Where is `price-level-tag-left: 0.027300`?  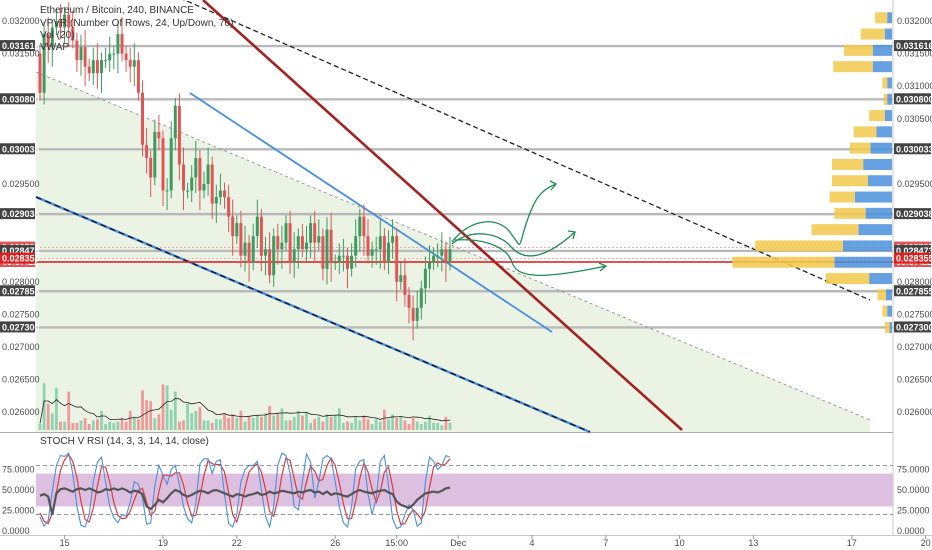
price-level-tag-left: 0.027300 is located at coordinates (20, 327).